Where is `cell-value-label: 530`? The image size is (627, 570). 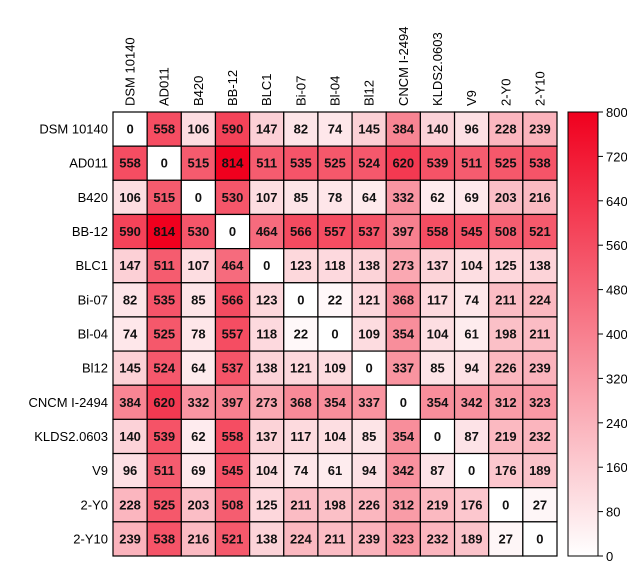 cell-value-label: 530 is located at coordinates (233, 197).